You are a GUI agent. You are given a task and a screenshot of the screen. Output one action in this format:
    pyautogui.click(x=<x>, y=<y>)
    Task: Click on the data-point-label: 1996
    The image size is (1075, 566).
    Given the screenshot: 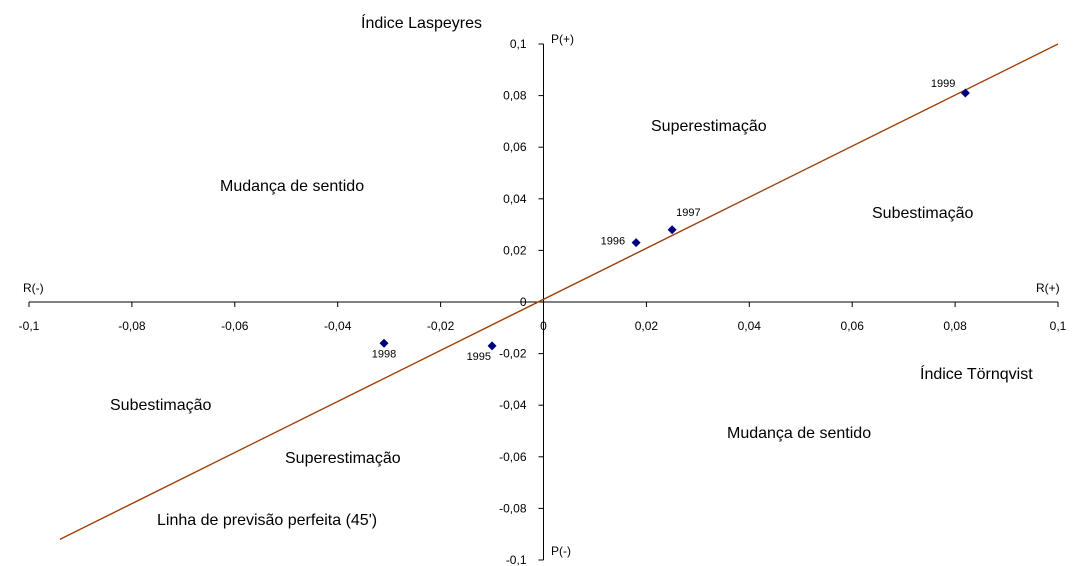 What is the action you would take?
    pyautogui.click(x=613, y=242)
    